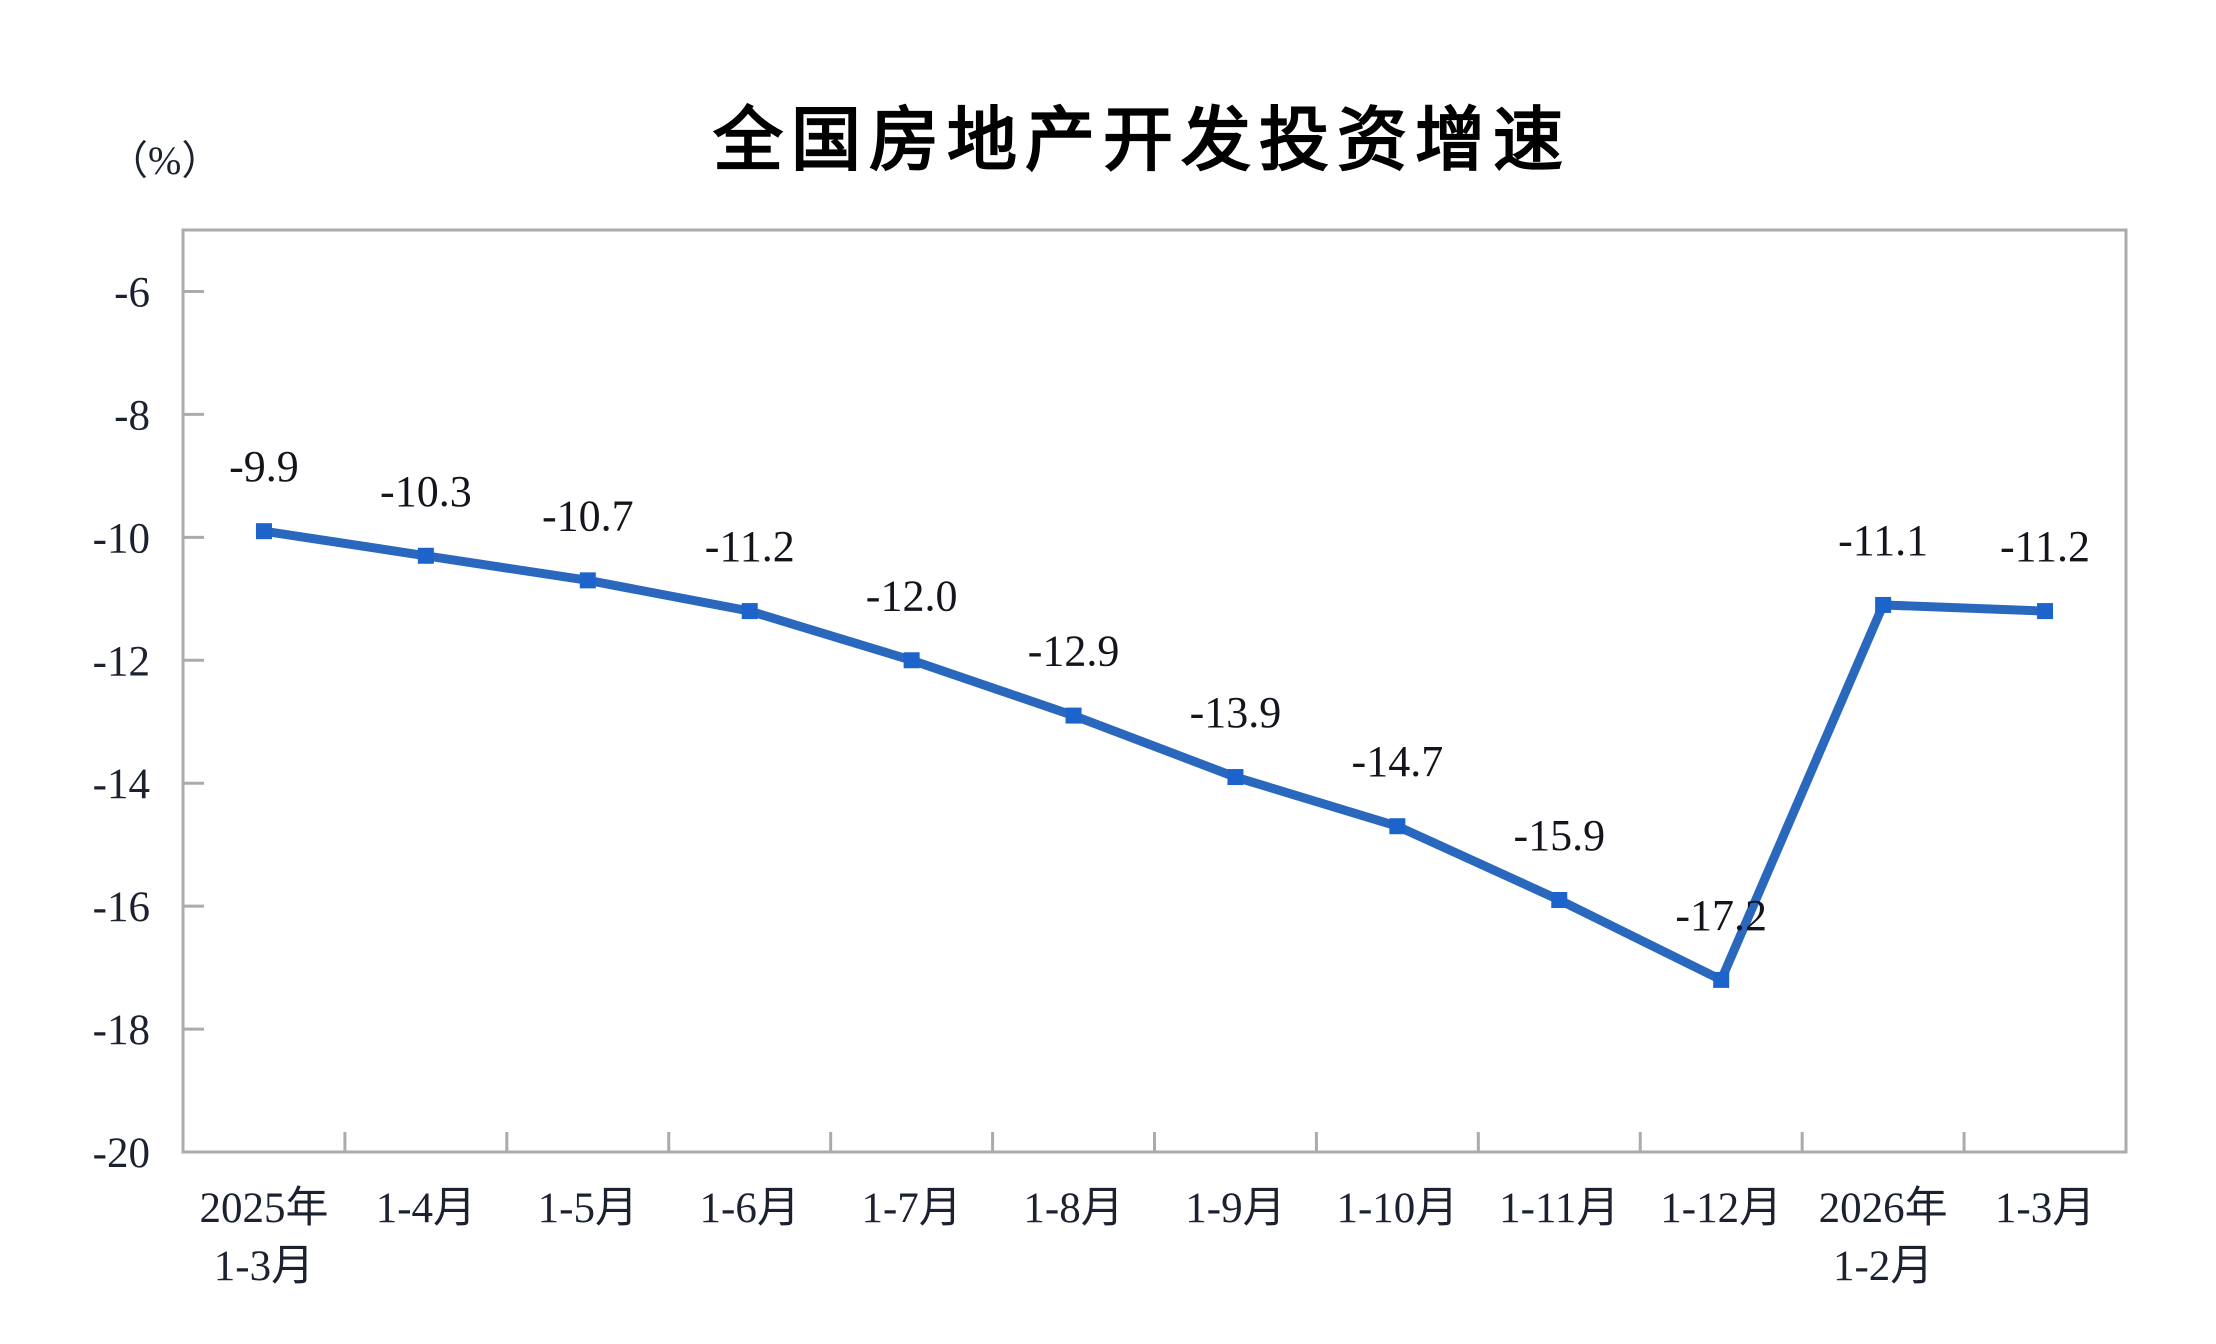 The width and height of the screenshot is (2216, 1344). I want to click on x-axis-category-label: 1-12月, so click(1721, 1208).